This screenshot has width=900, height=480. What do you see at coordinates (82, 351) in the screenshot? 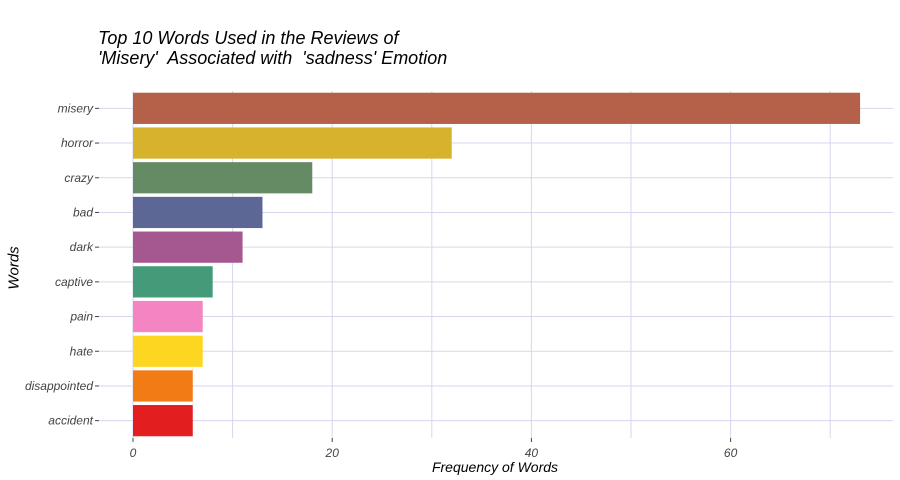
I see `y-tick-label-hate: hate` at bounding box center [82, 351].